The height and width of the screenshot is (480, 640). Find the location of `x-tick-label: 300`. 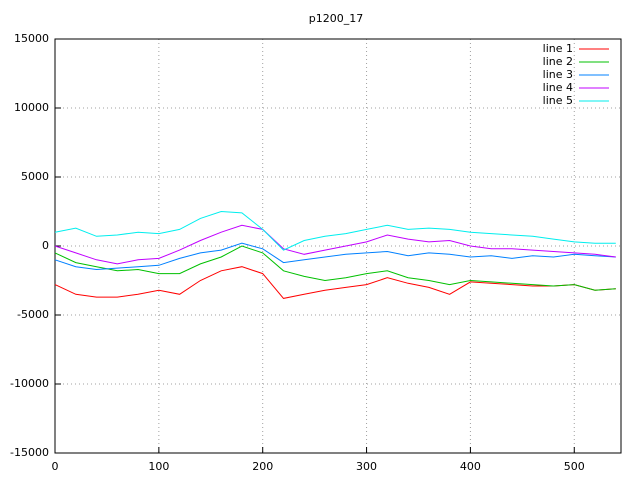

x-tick-label: 300 is located at coordinates (366, 466).